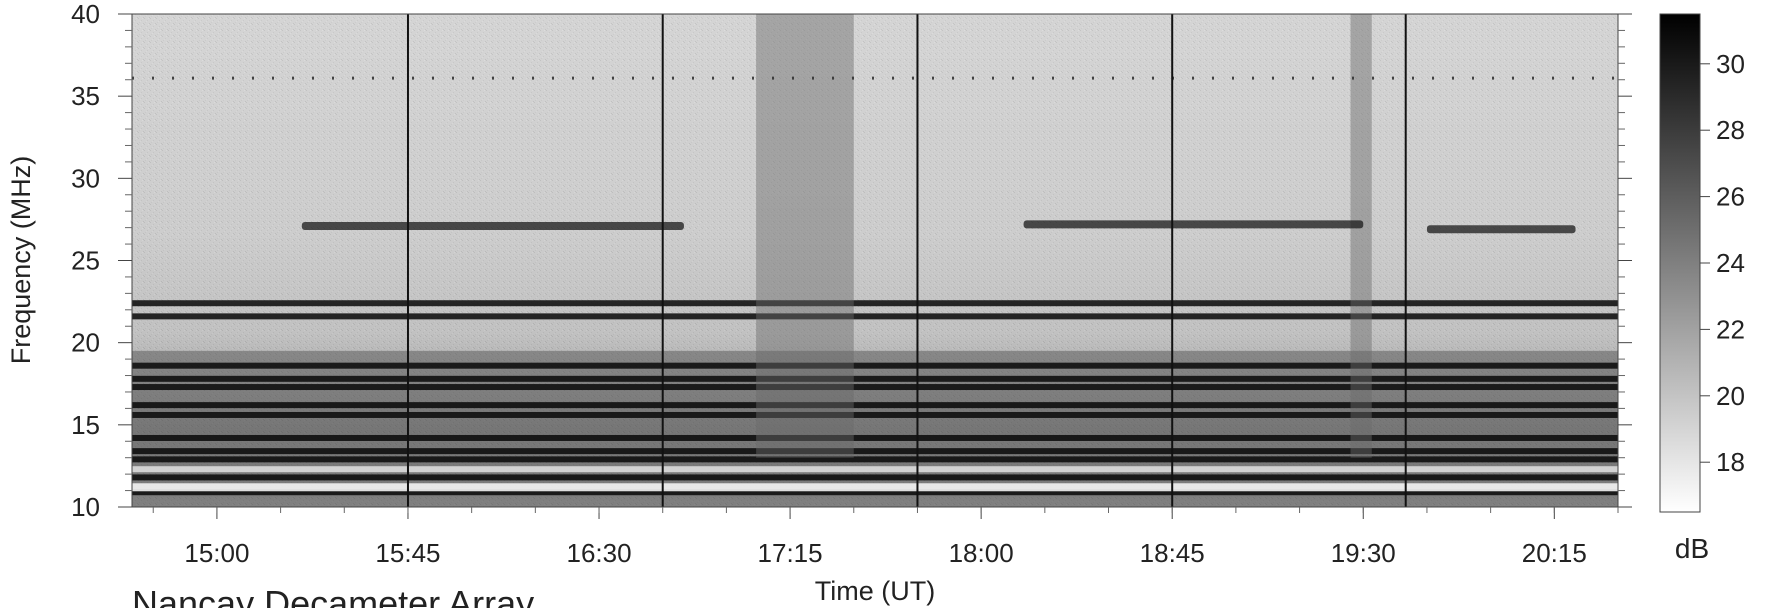  I want to click on y-tick-label: 30, so click(85, 178).